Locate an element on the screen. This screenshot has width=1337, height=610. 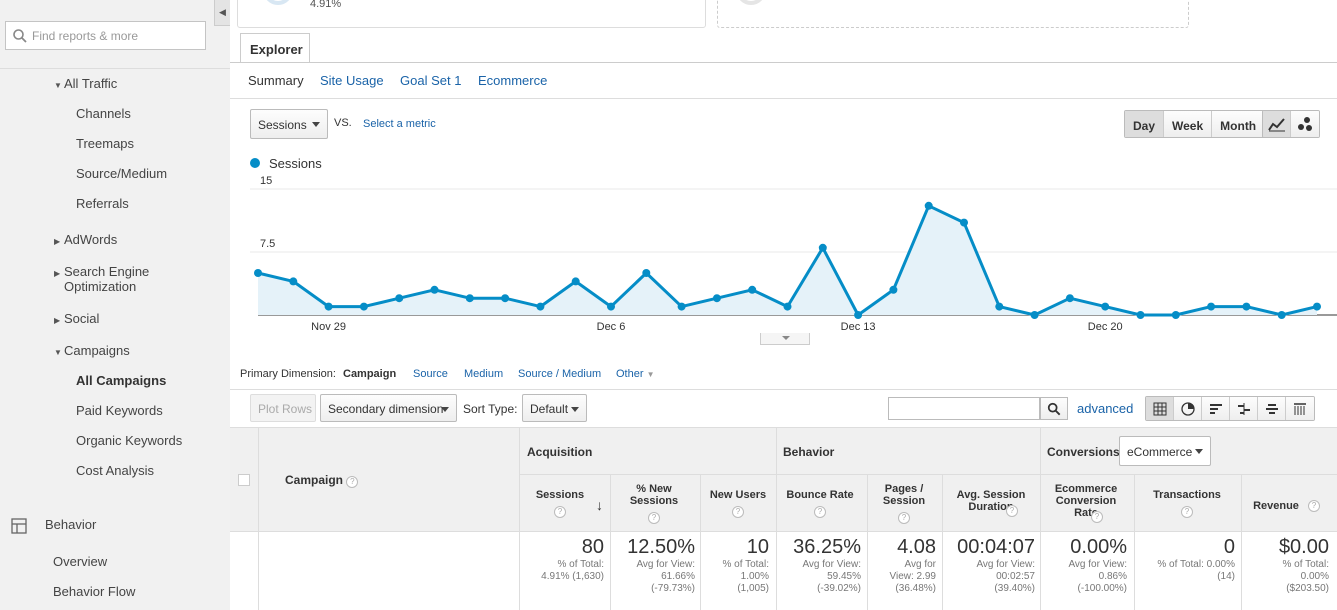
column-header-new-users: New Users? is located at coordinates (738, 503).